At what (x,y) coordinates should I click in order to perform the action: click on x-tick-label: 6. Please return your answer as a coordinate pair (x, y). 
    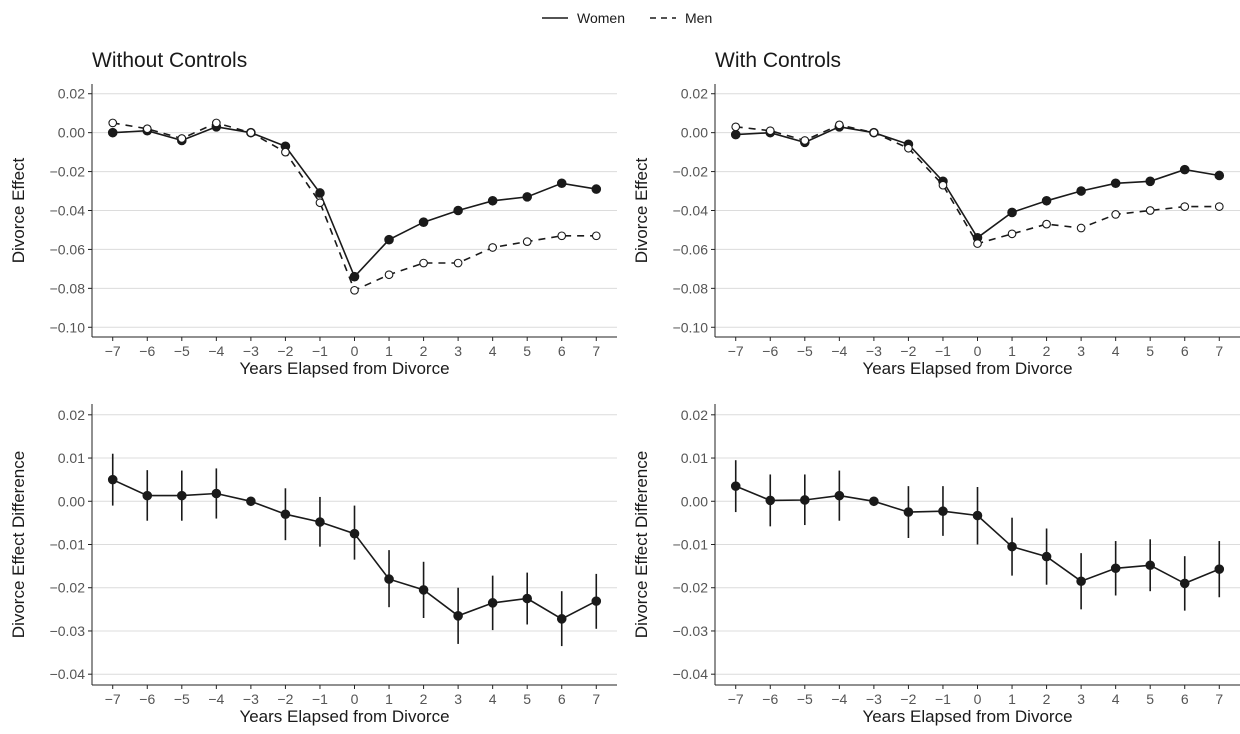
    Looking at the image, I should click on (1185, 699).